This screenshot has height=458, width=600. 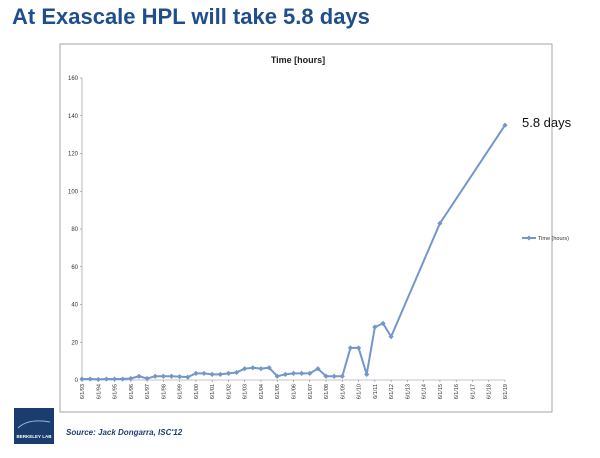 I want to click on x-tick-label: 6/1/97, so click(x=148, y=391).